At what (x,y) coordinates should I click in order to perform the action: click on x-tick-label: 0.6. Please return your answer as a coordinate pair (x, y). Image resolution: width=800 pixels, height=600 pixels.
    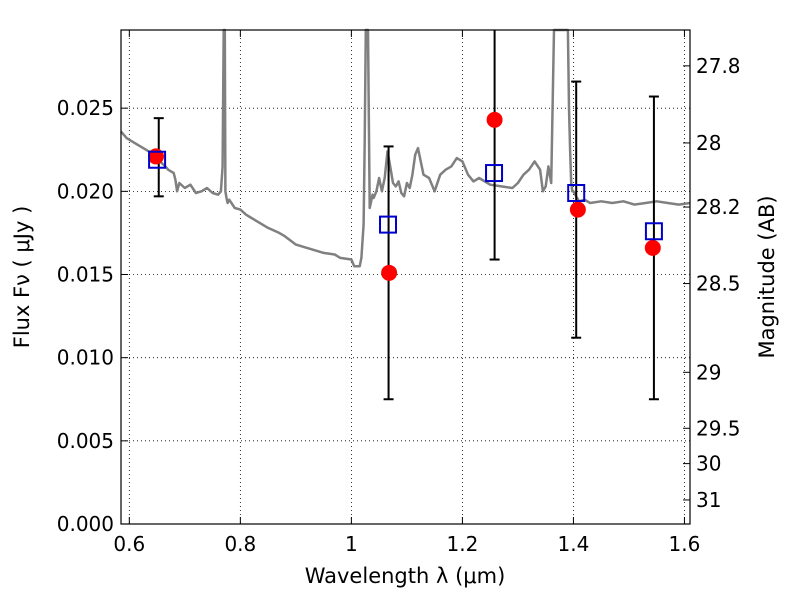
    Looking at the image, I should click on (129, 544).